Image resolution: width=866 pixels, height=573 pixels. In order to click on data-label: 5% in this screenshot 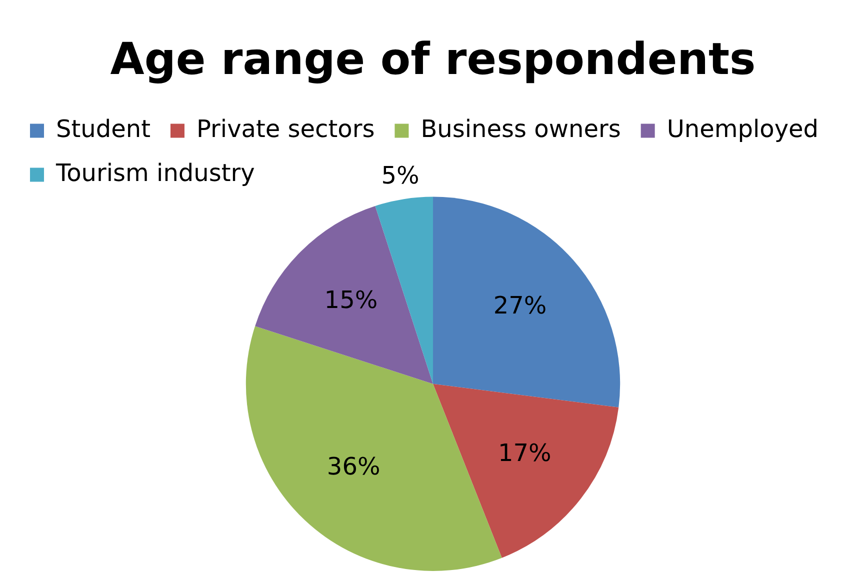, I will do `click(400, 176)`.